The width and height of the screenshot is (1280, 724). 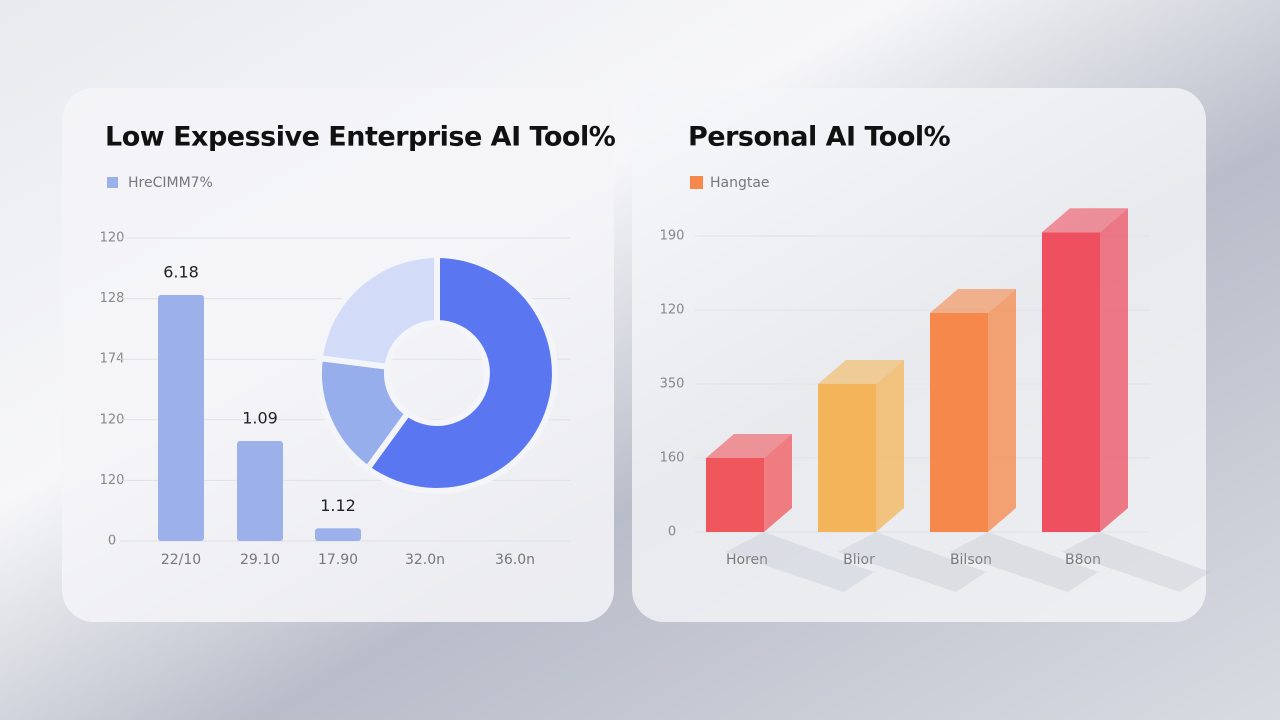 I want to click on y-tick-label: 190, so click(x=672, y=236).